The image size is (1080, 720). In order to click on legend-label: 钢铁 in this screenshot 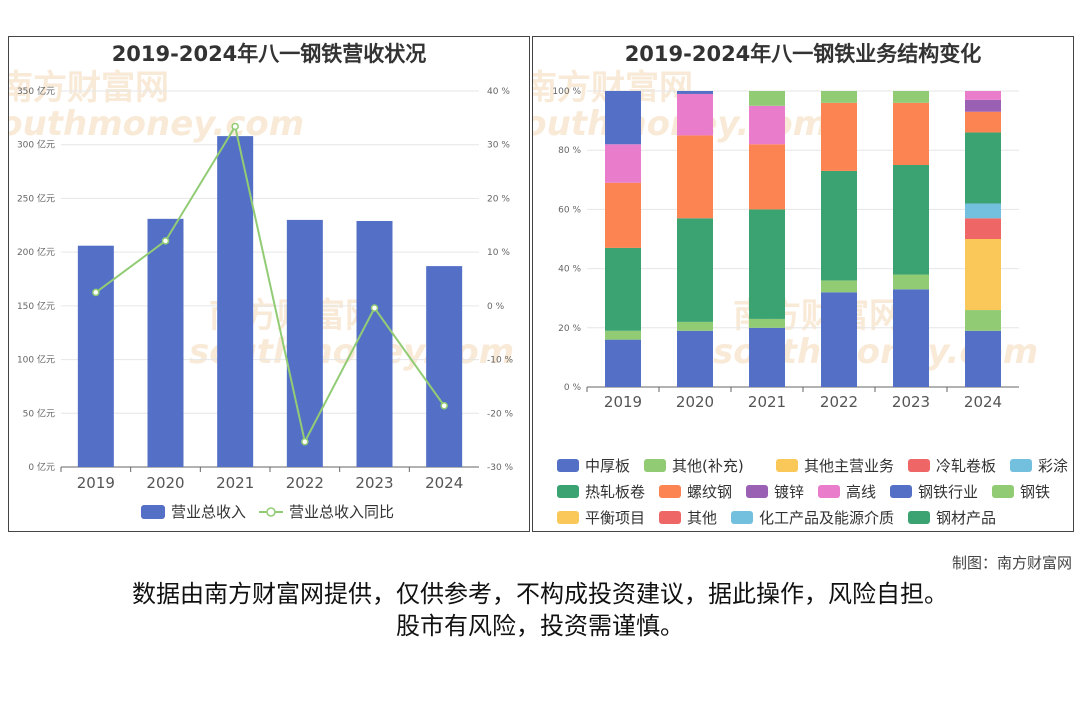, I will do `click(1035, 492)`.